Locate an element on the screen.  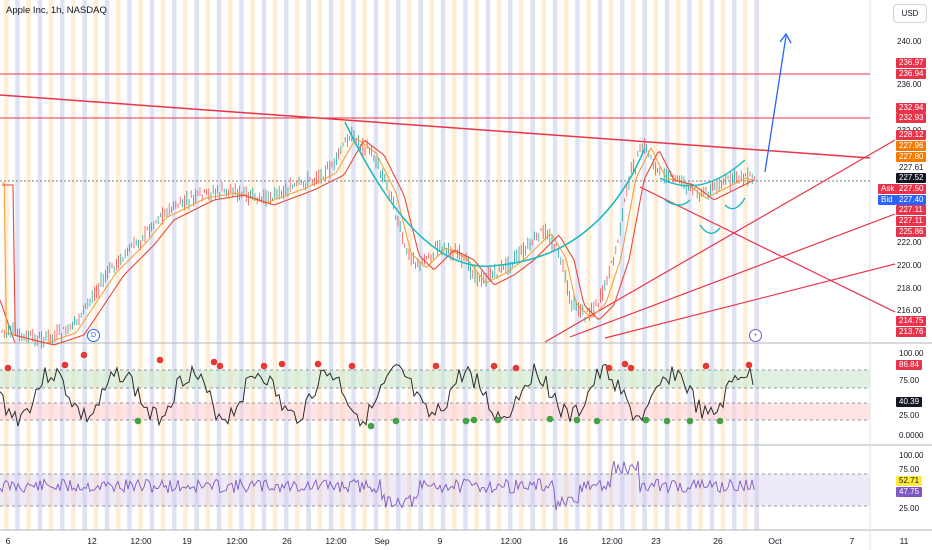
price-tag: 227.52 is located at coordinates (911, 178).